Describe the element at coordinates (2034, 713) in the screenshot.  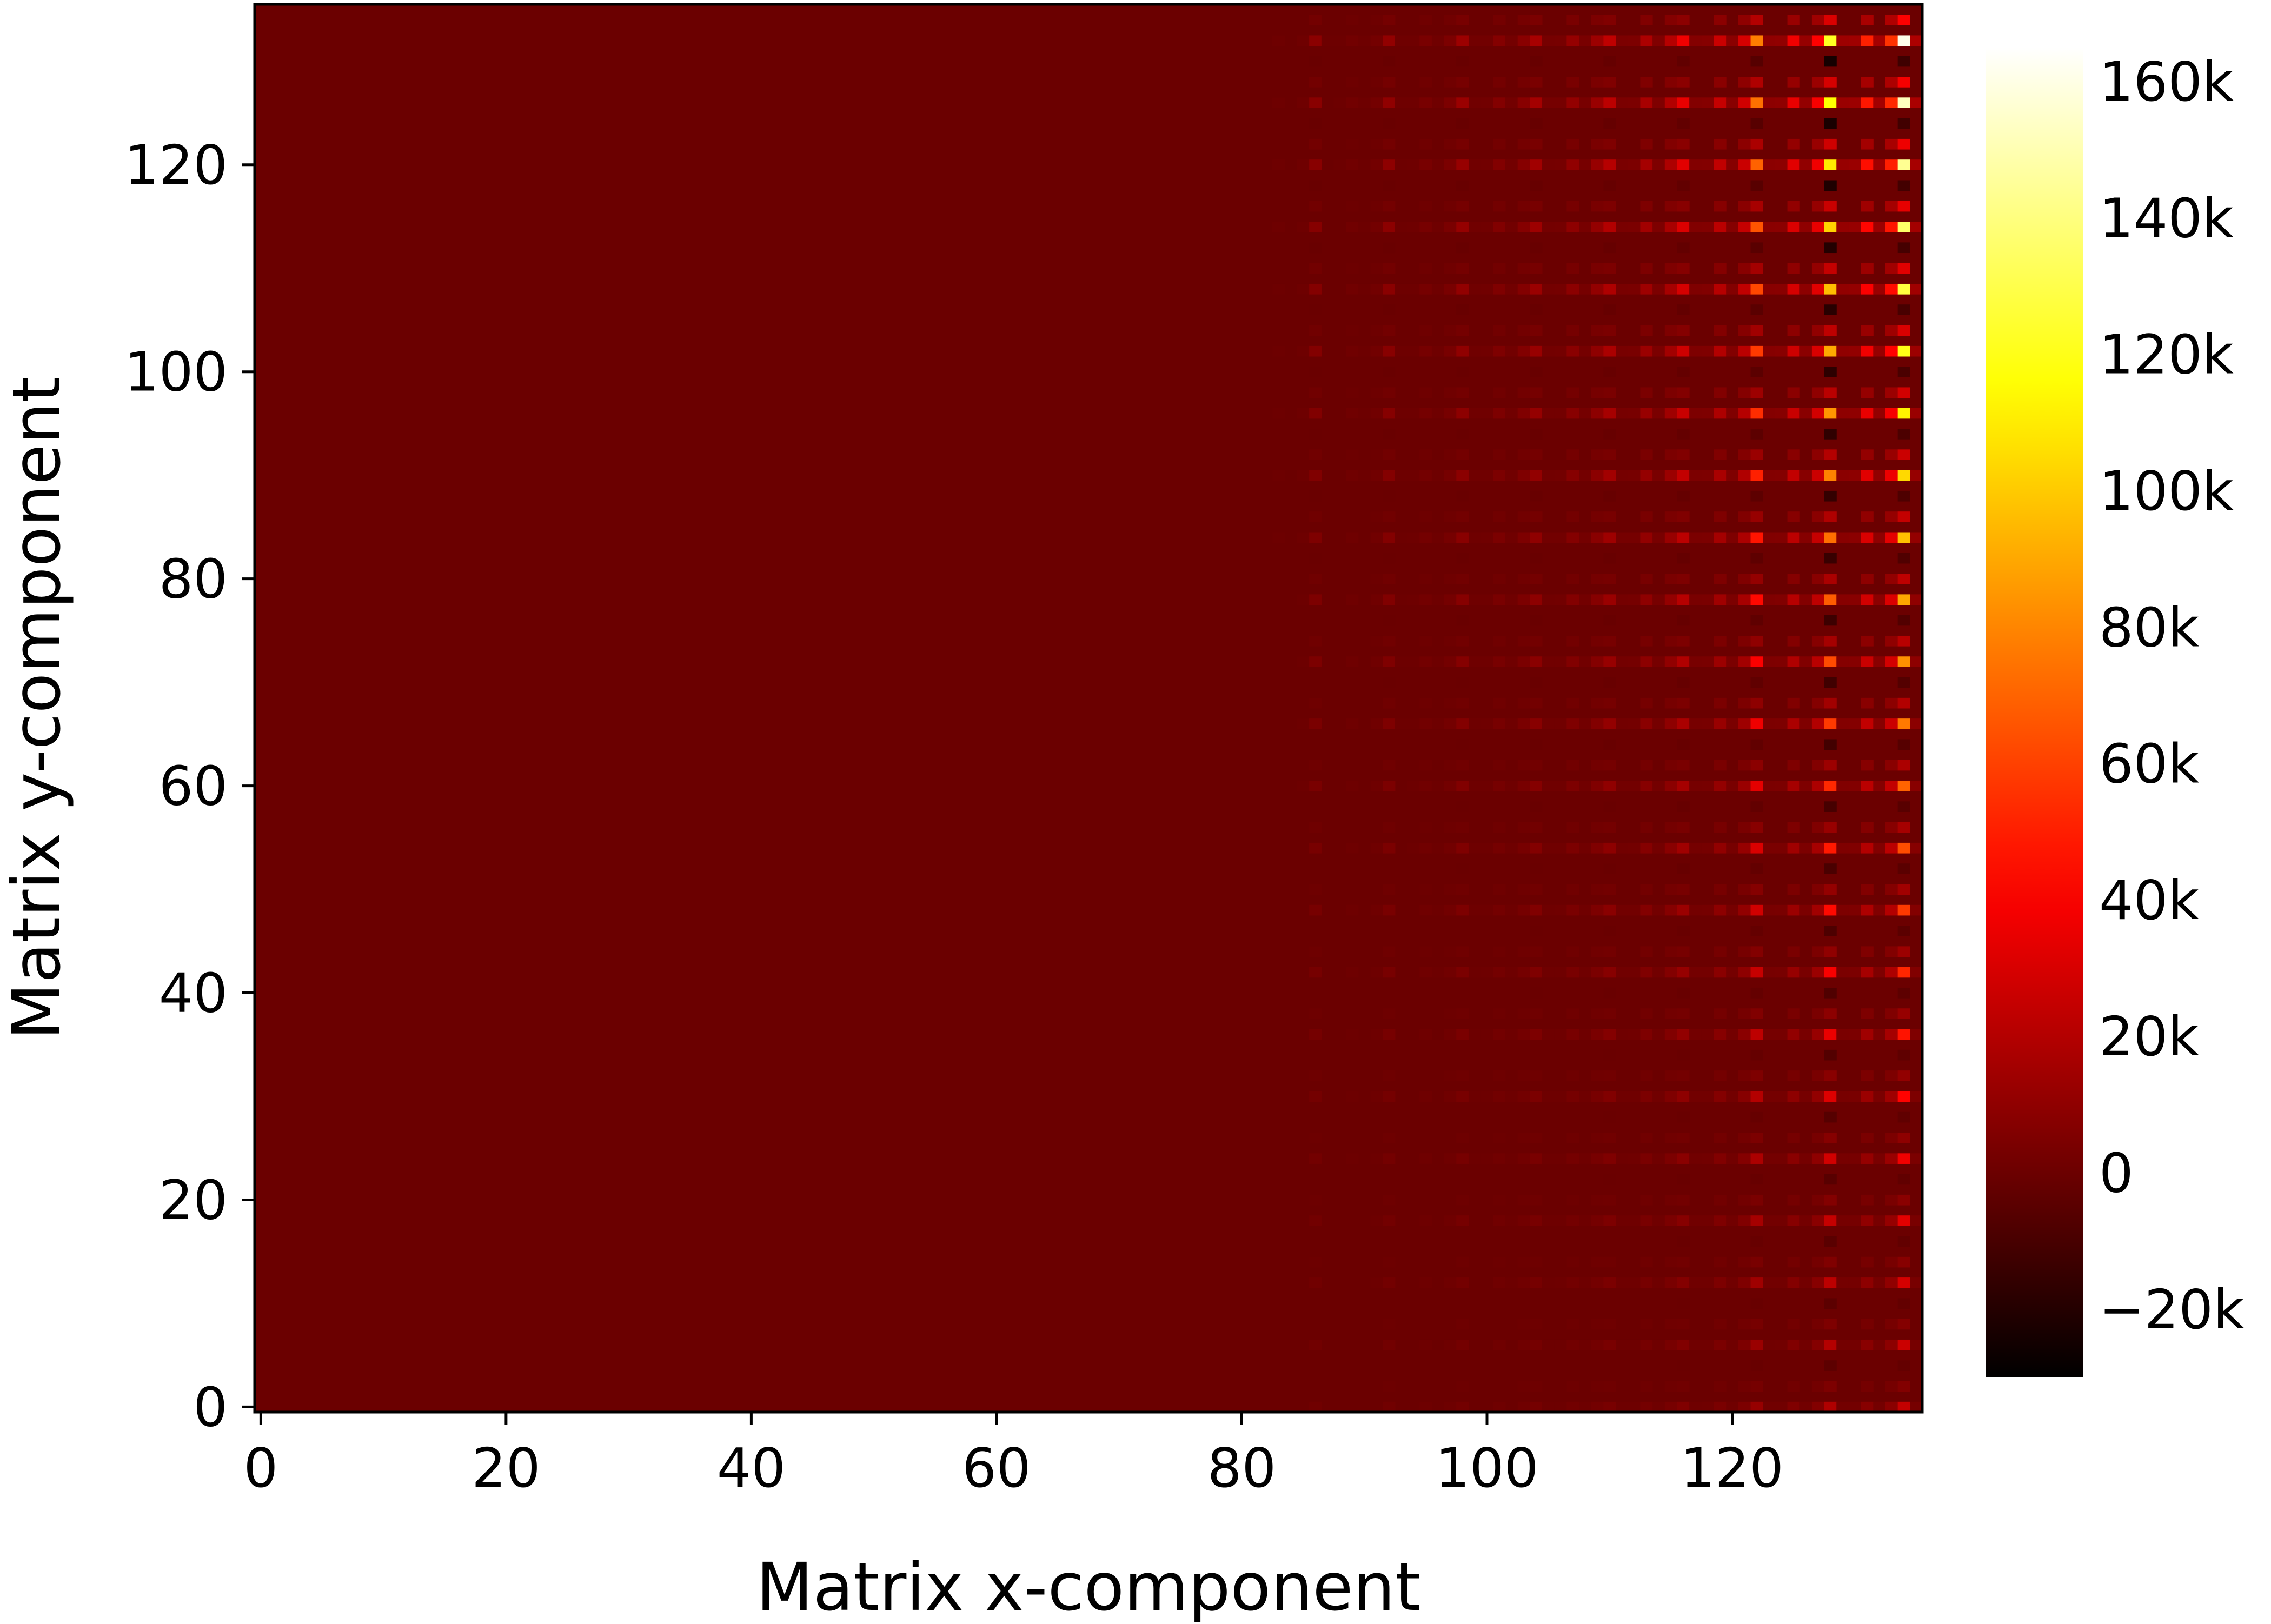
I see `colorbar` at that location.